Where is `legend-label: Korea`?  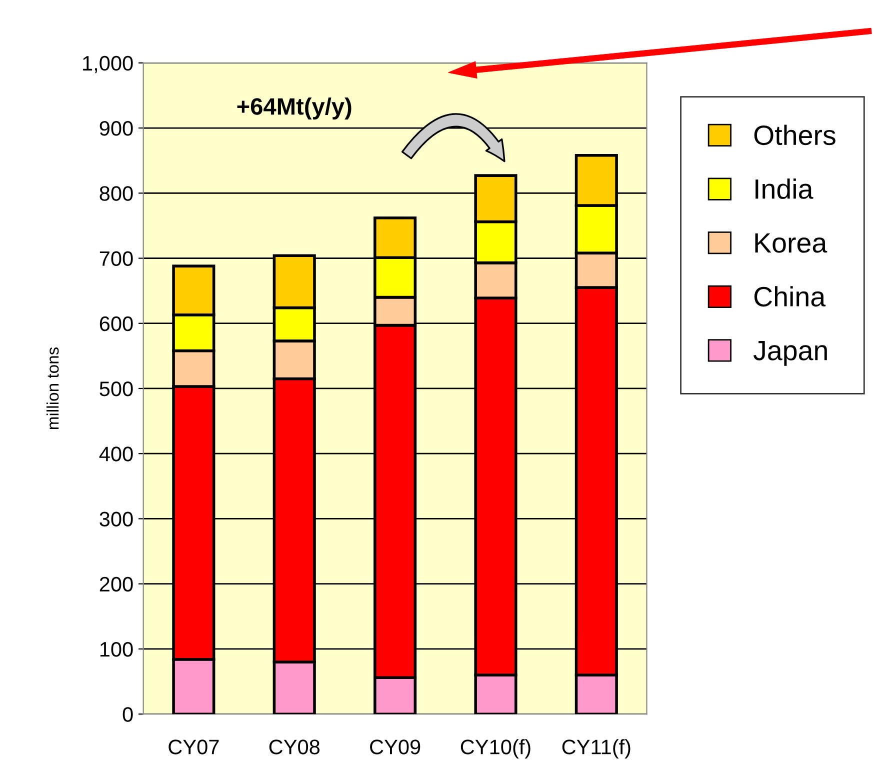
legend-label: Korea is located at coordinates (791, 243).